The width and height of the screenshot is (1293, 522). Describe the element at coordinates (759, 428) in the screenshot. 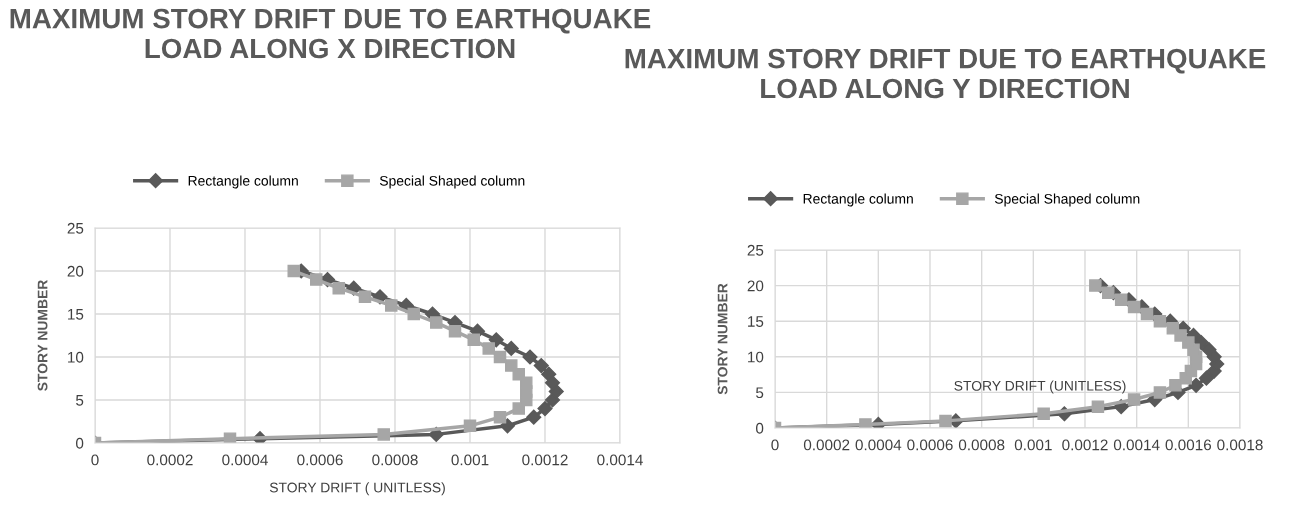

I see `y-tick-label: 0` at that location.